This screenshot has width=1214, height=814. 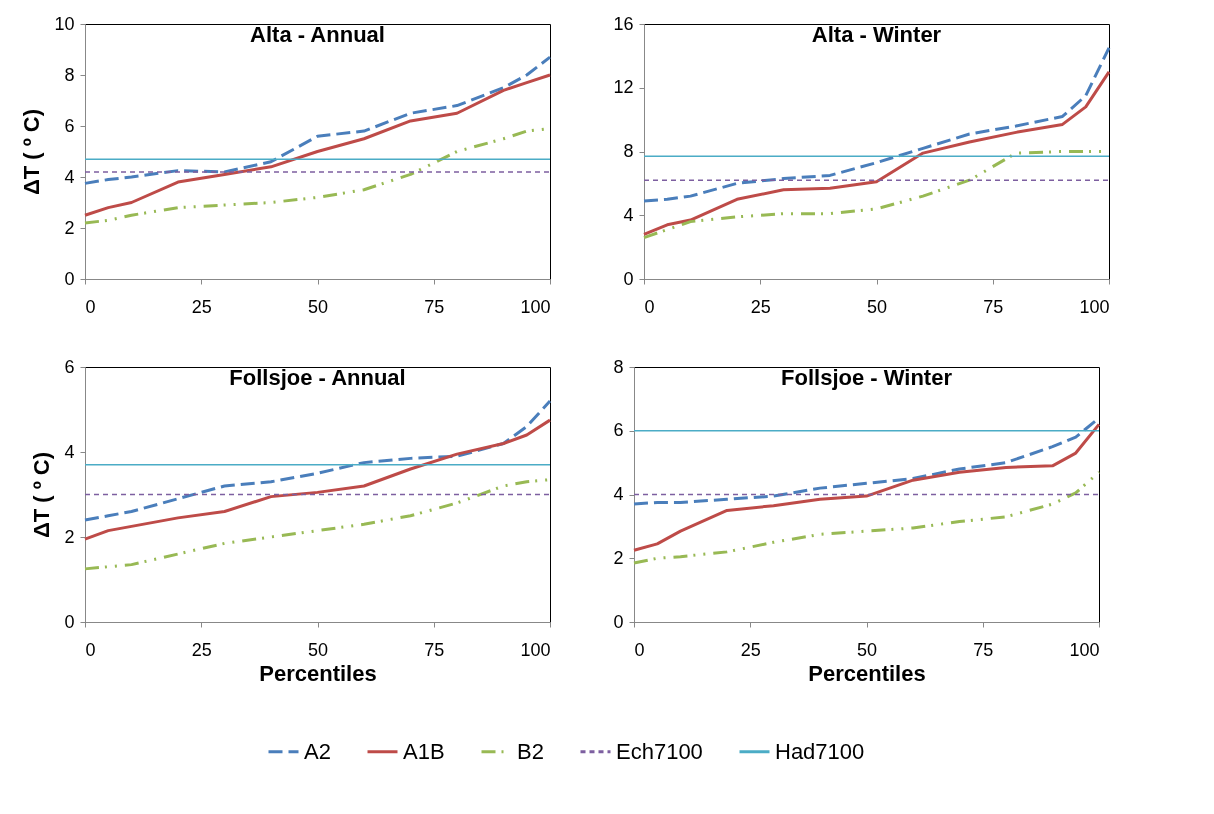 I want to click on legend-label: A1B, so click(x=424, y=751).